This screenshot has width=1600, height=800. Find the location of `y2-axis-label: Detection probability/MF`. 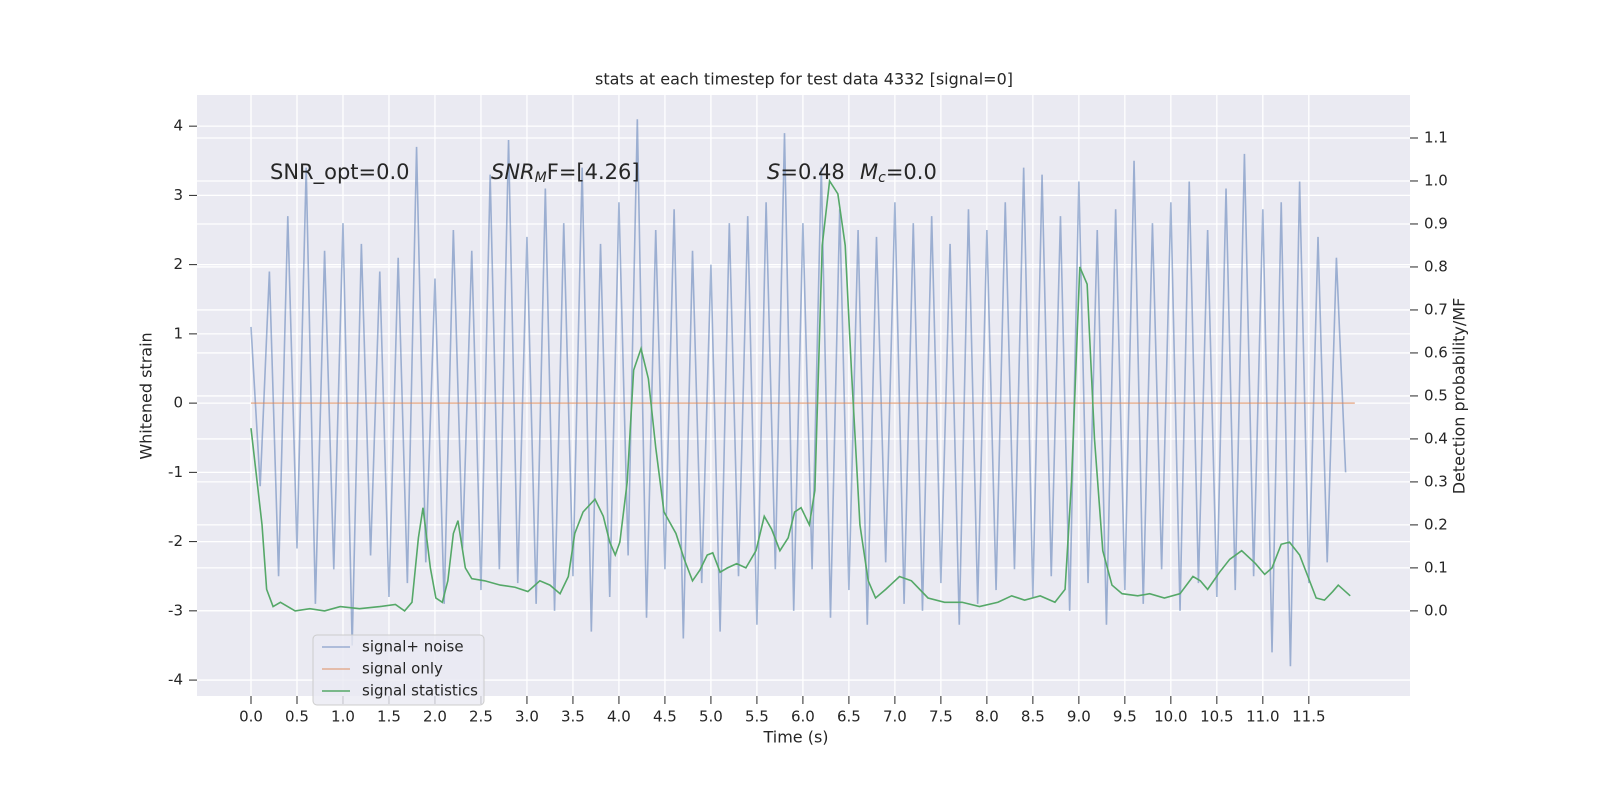

y2-axis-label: Detection probability/MF is located at coordinates (1459, 396).